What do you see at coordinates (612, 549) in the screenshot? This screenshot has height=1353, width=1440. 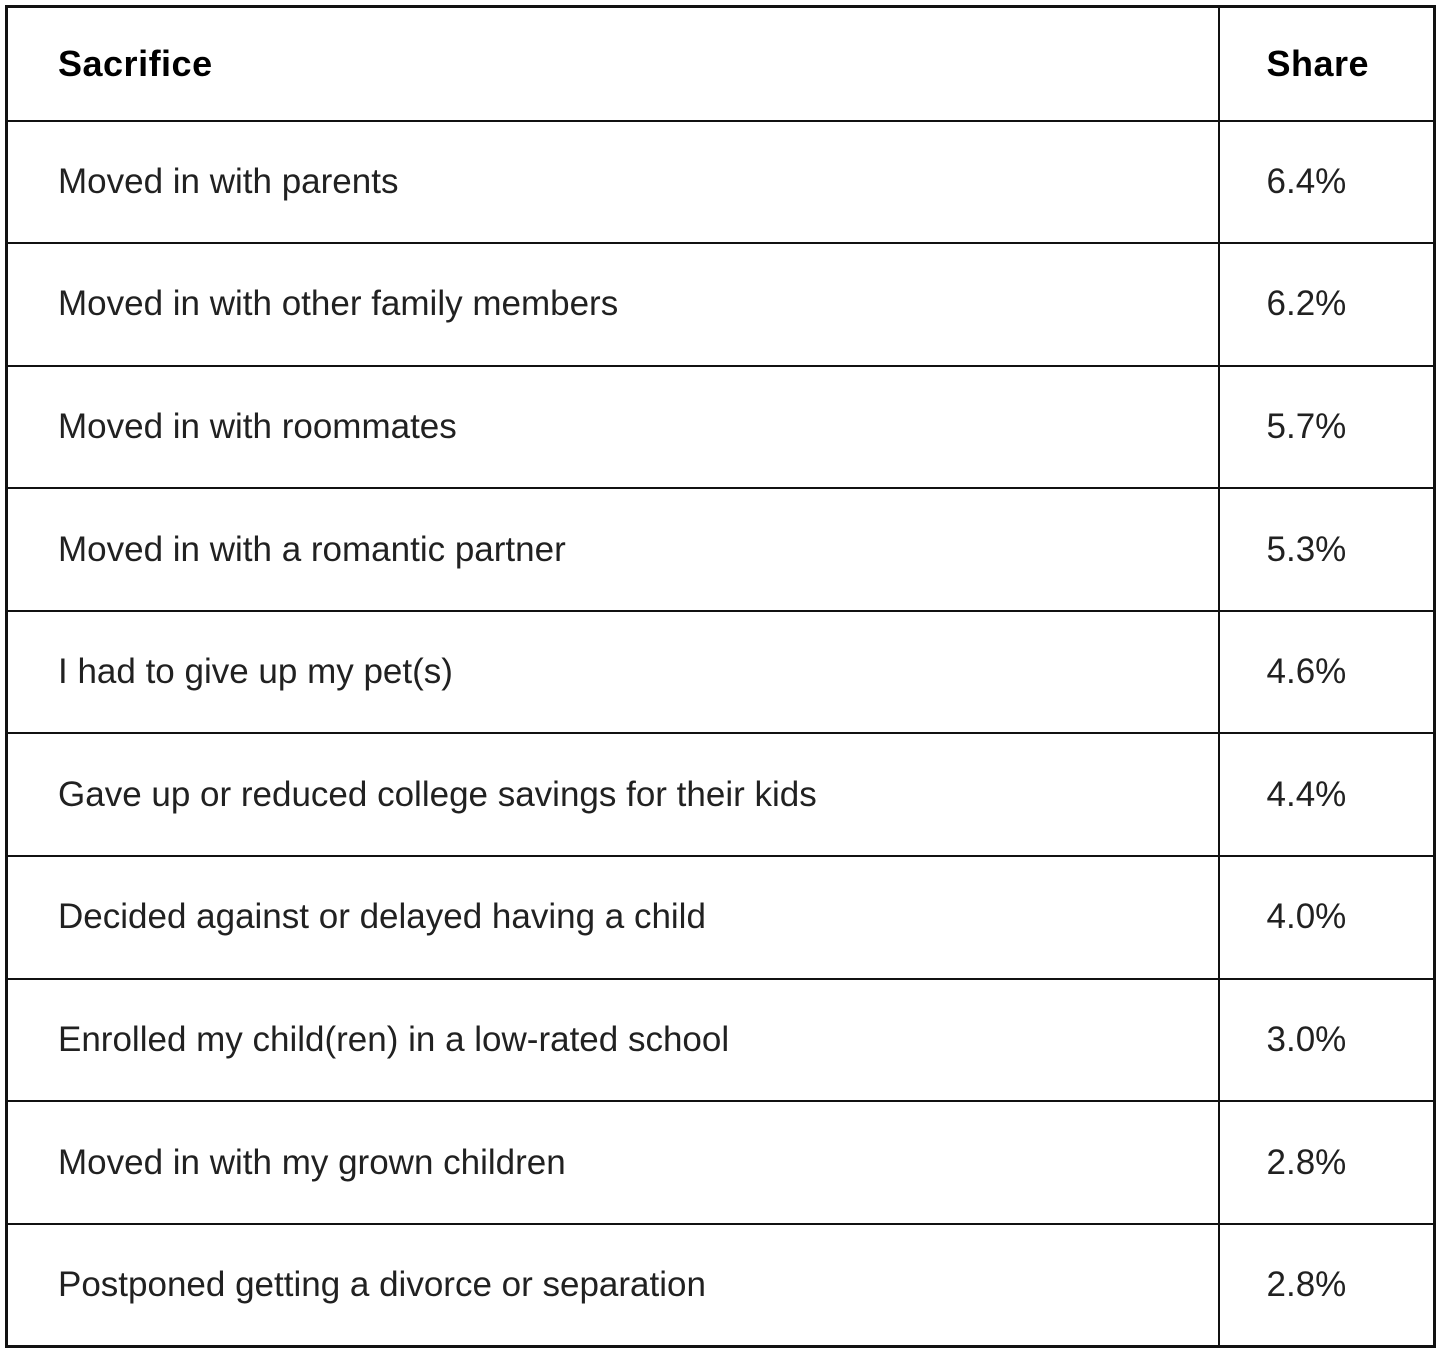 I see `sacrifice-cell: Moved in with a romantic partner` at bounding box center [612, 549].